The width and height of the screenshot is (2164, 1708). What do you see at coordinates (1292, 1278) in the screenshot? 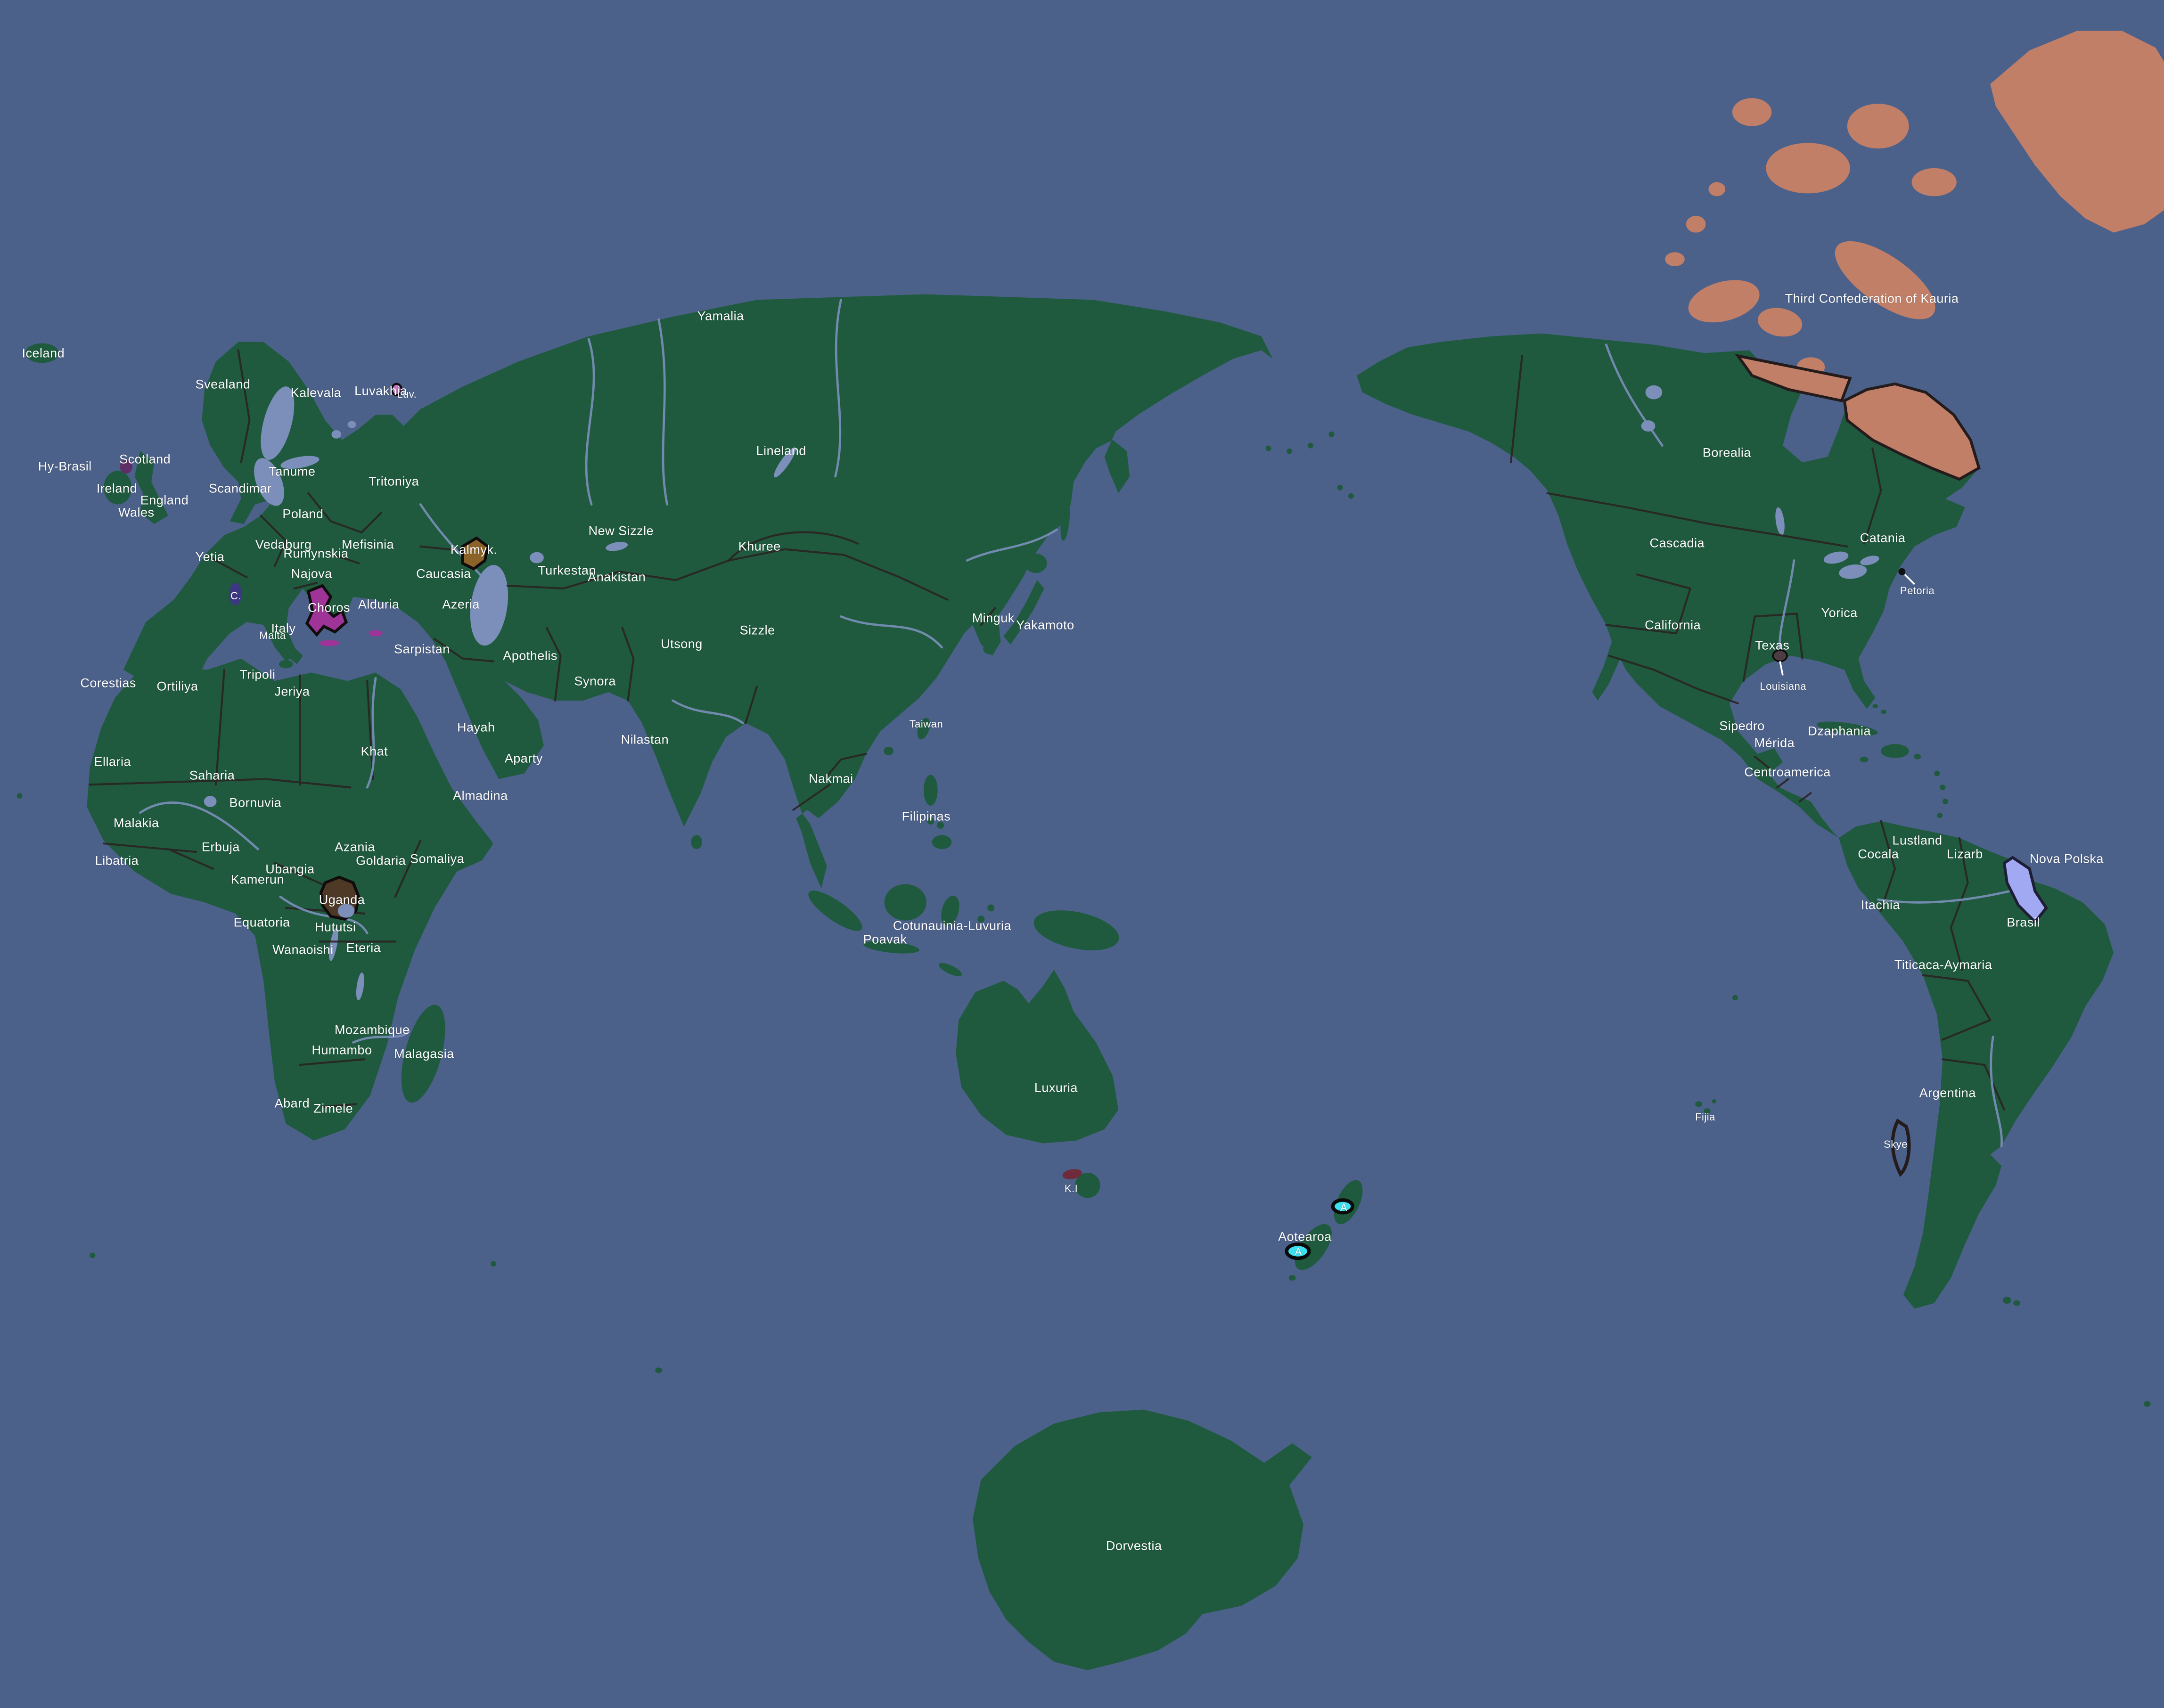
I see `island-stewart` at bounding box center [1292, 1278].